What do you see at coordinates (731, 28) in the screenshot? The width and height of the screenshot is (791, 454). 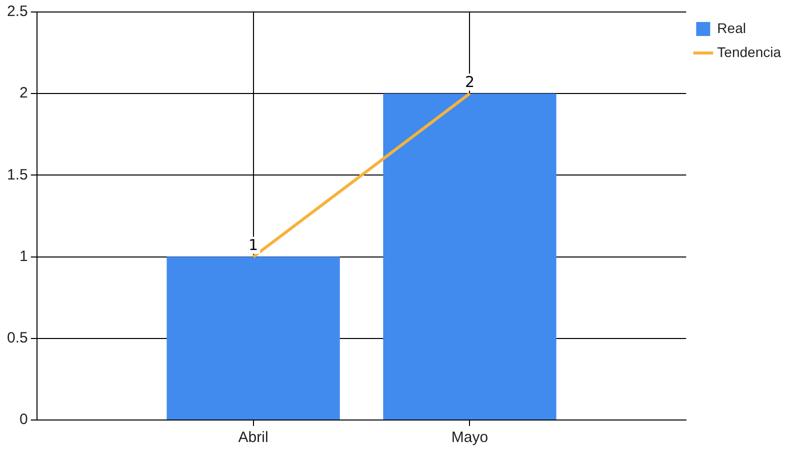 I see `legend-label: Real` at bounding box center [731, 28].